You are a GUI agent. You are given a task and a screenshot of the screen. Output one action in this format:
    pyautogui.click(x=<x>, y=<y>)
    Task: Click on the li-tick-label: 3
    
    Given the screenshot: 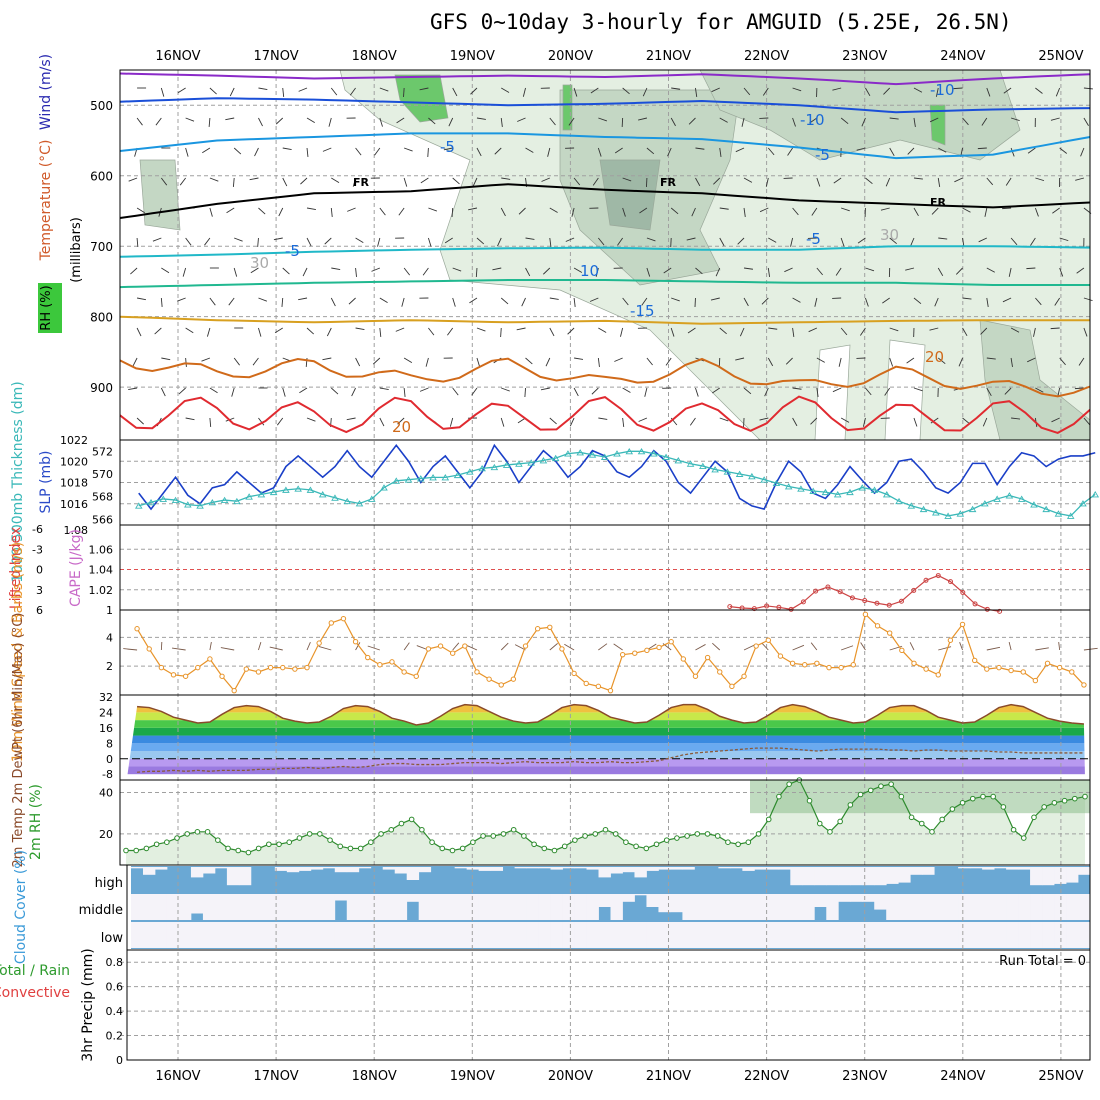 What is the action you would take?
    pyautogui.click(x=39, y=590)
    